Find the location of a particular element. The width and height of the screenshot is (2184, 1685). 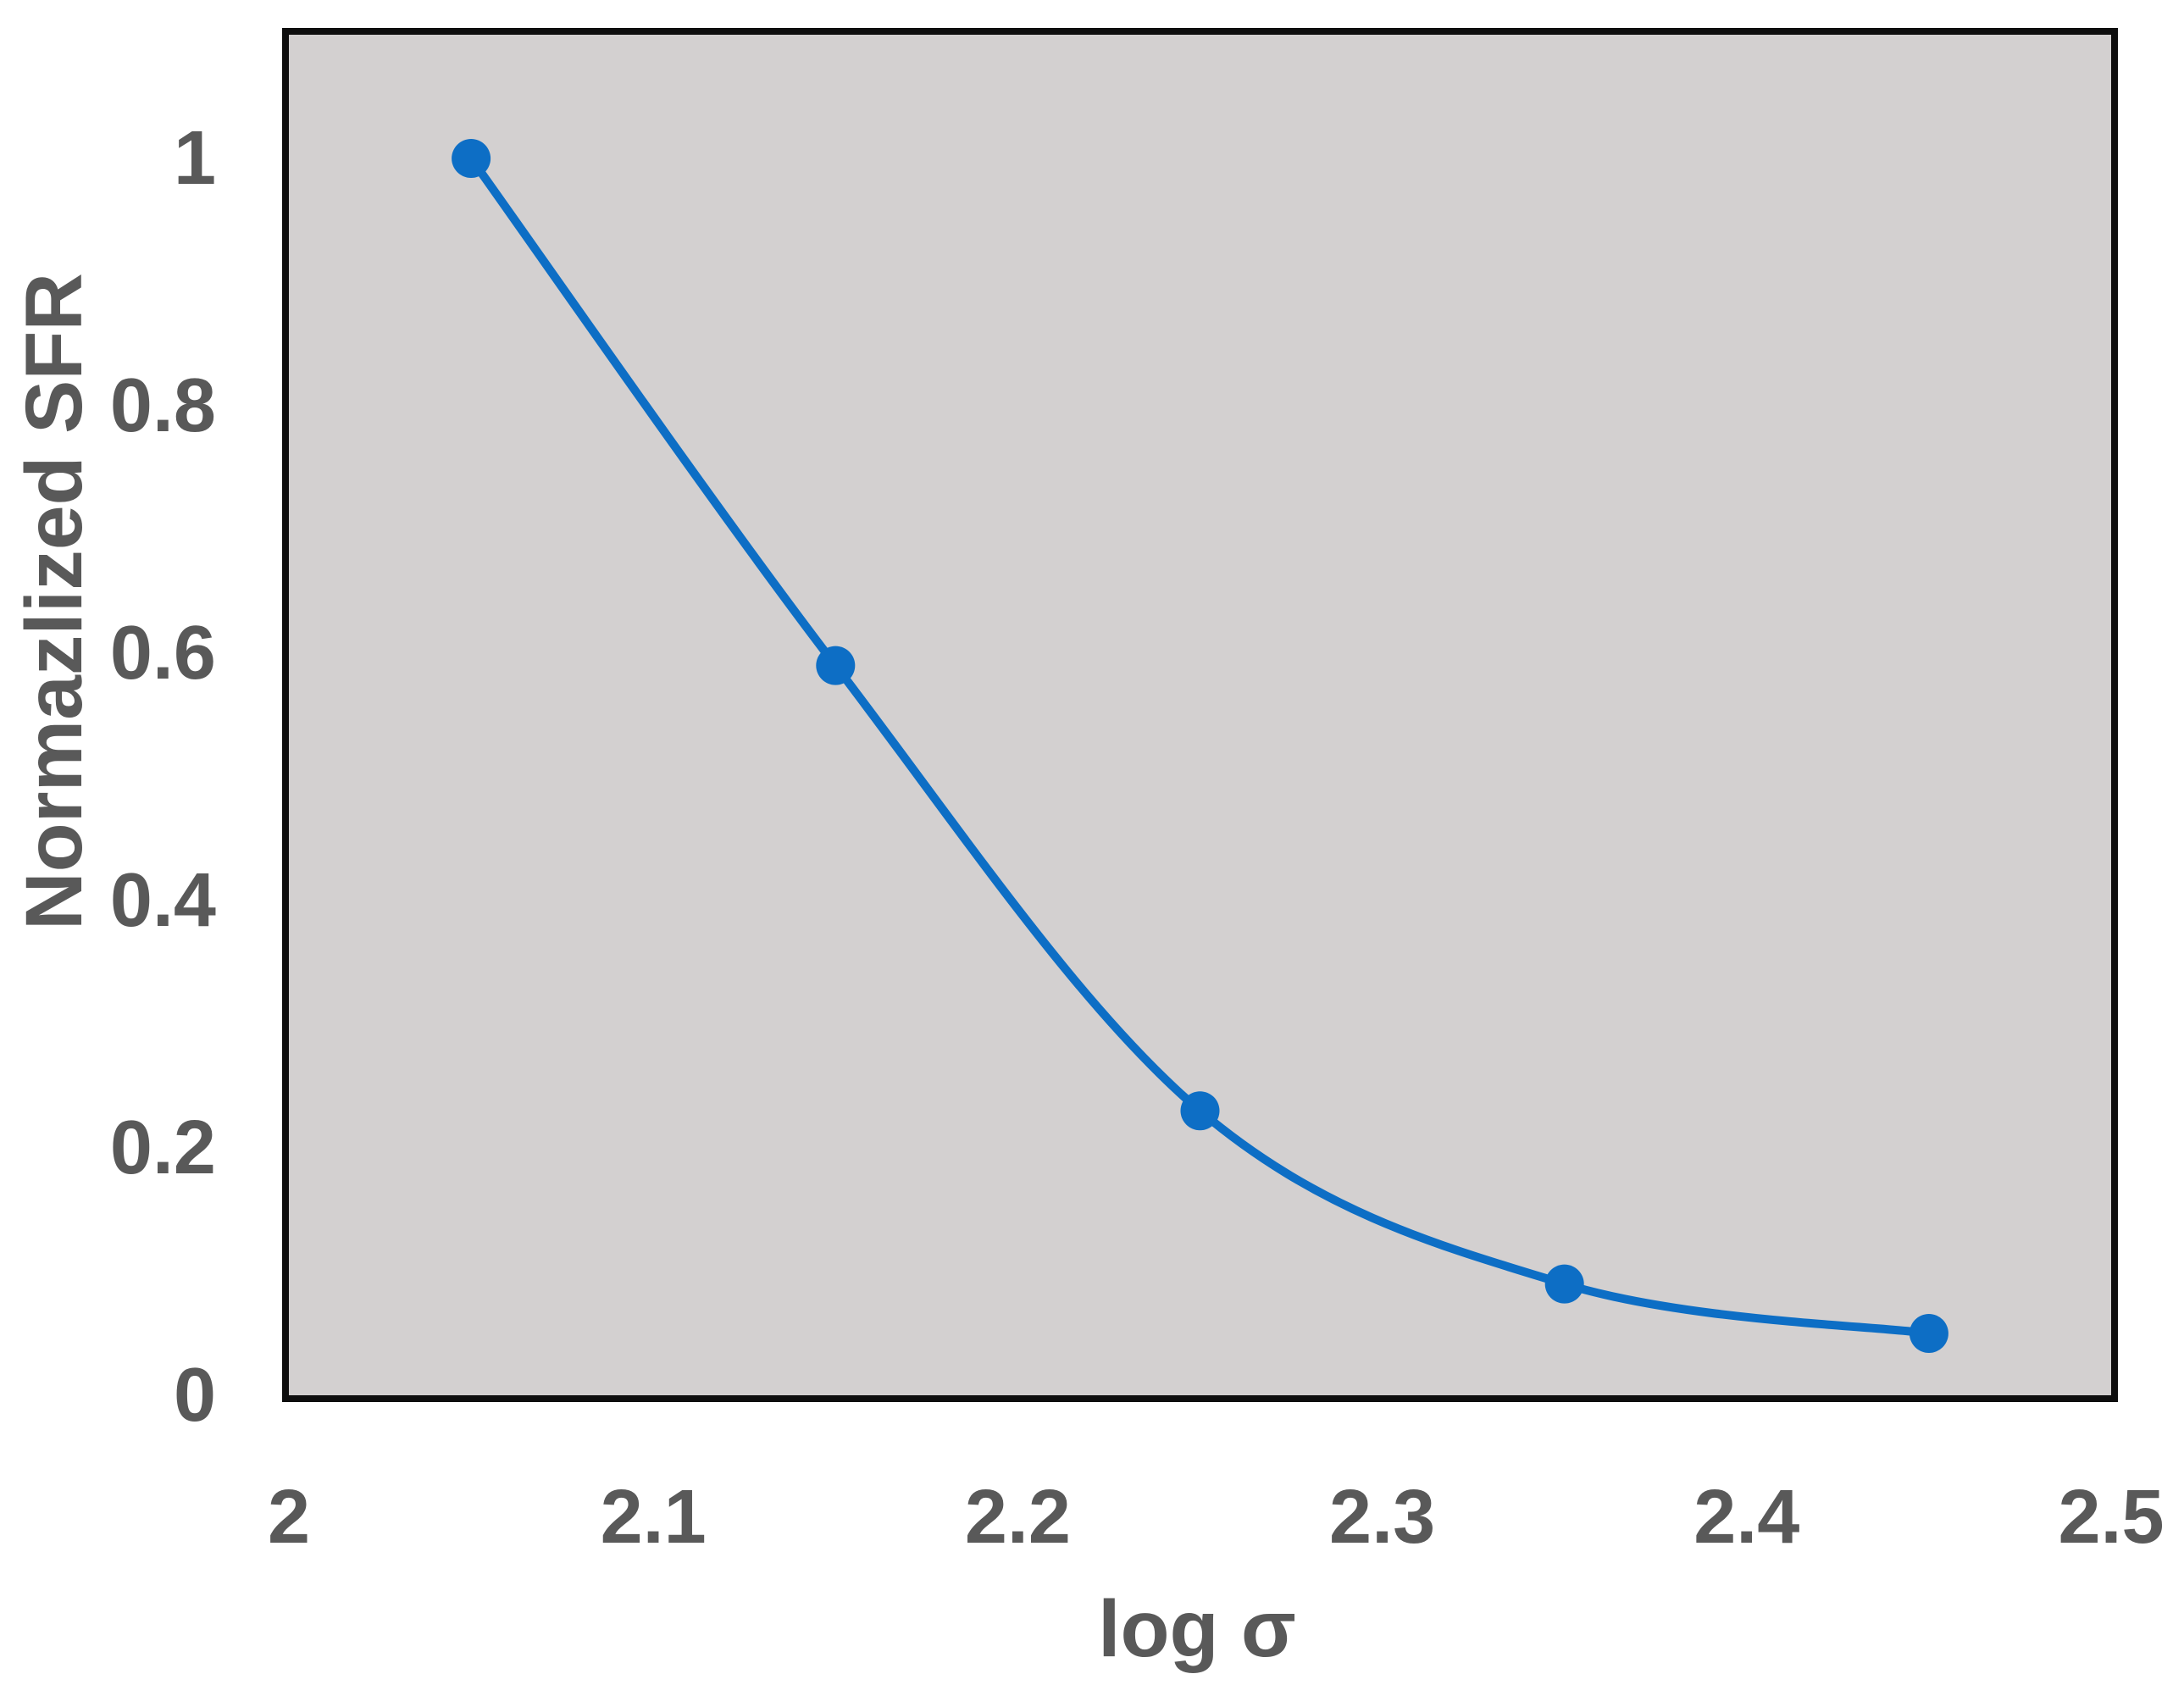

x-tick-label: 2.4 is located at coordinates (1746, 1517).